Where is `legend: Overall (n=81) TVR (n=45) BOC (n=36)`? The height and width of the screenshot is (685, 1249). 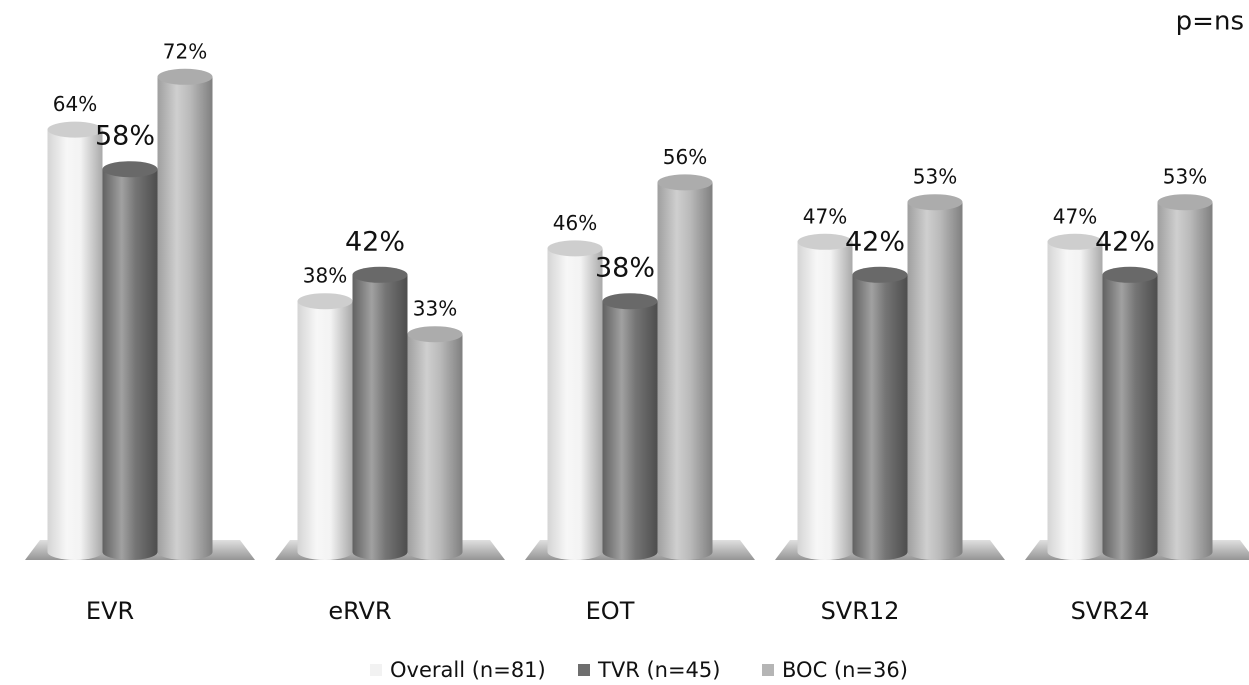
legend: Overall (n=81) TVR (n=45) BOC (n=36) is located at coordinates (639, 670).